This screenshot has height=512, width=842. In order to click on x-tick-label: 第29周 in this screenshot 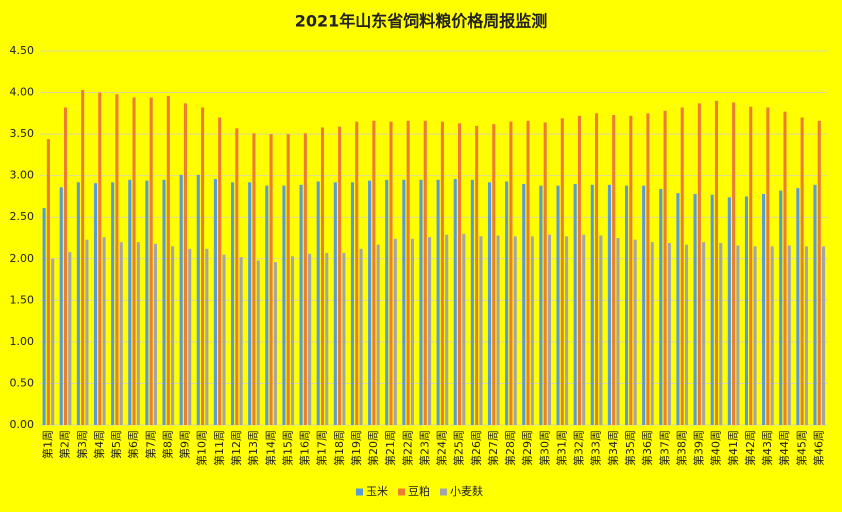, I will do `click(527, 448)`.